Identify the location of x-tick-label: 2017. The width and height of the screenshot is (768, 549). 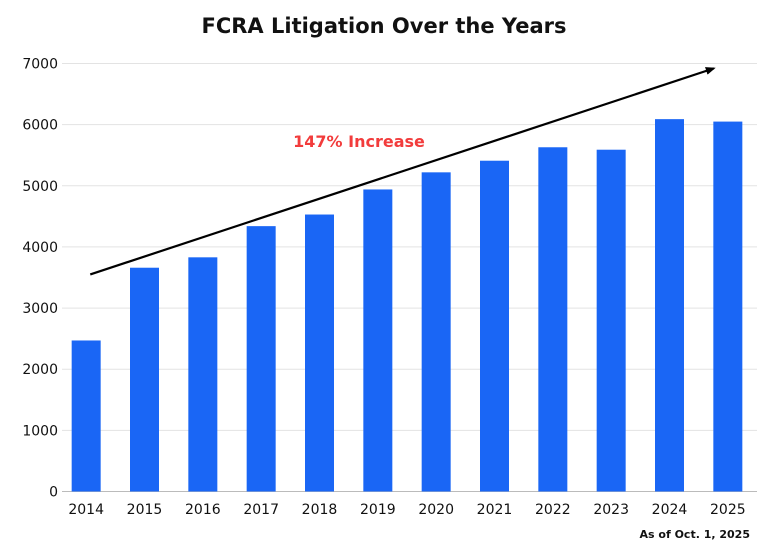
(261, 510).